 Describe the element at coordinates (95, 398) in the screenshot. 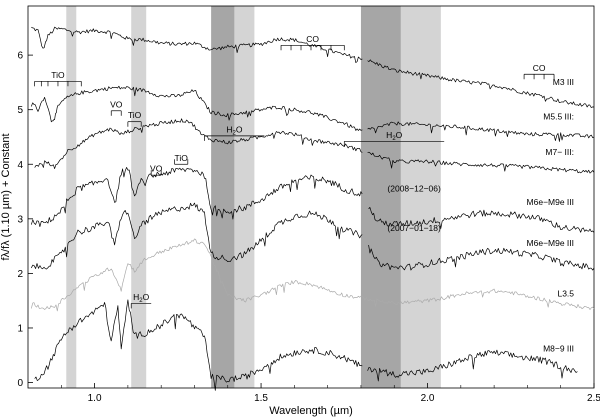

I see `x-tick-label-0: 1.0` at that location.